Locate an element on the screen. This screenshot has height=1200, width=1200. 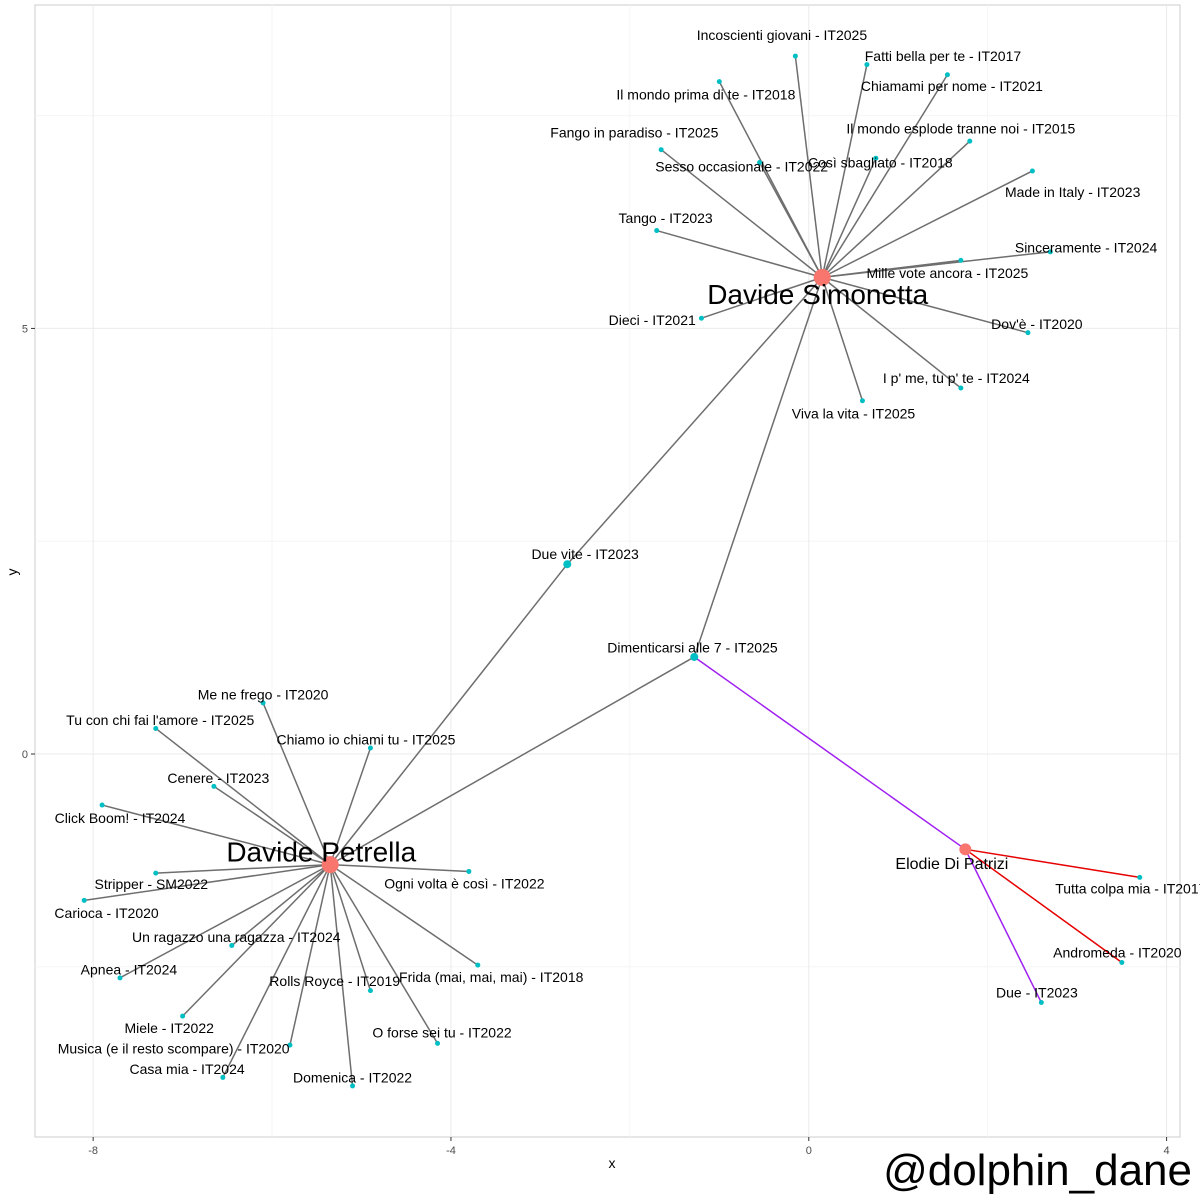
node-s21 is located at coordinates (370, 748).